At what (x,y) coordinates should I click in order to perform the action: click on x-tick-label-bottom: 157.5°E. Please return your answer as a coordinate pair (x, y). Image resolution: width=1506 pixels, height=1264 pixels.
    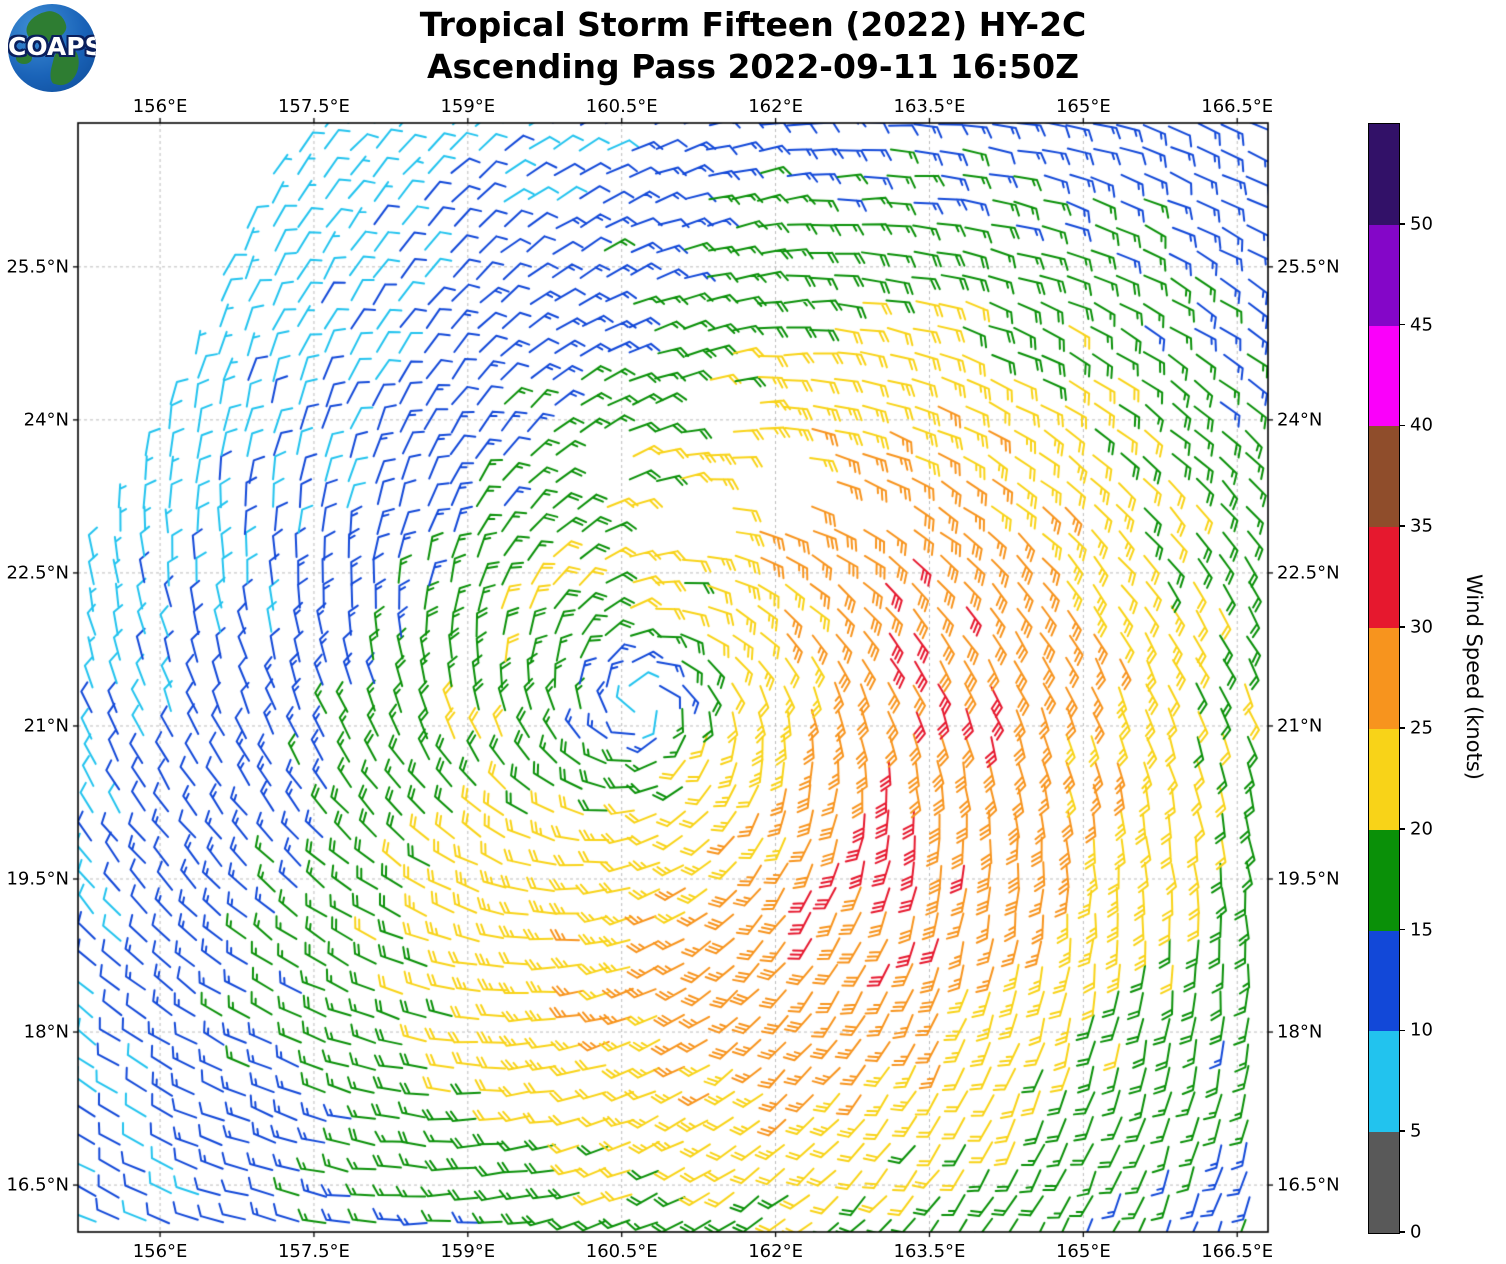
    Looking at the image, I should click on (313, 1251).